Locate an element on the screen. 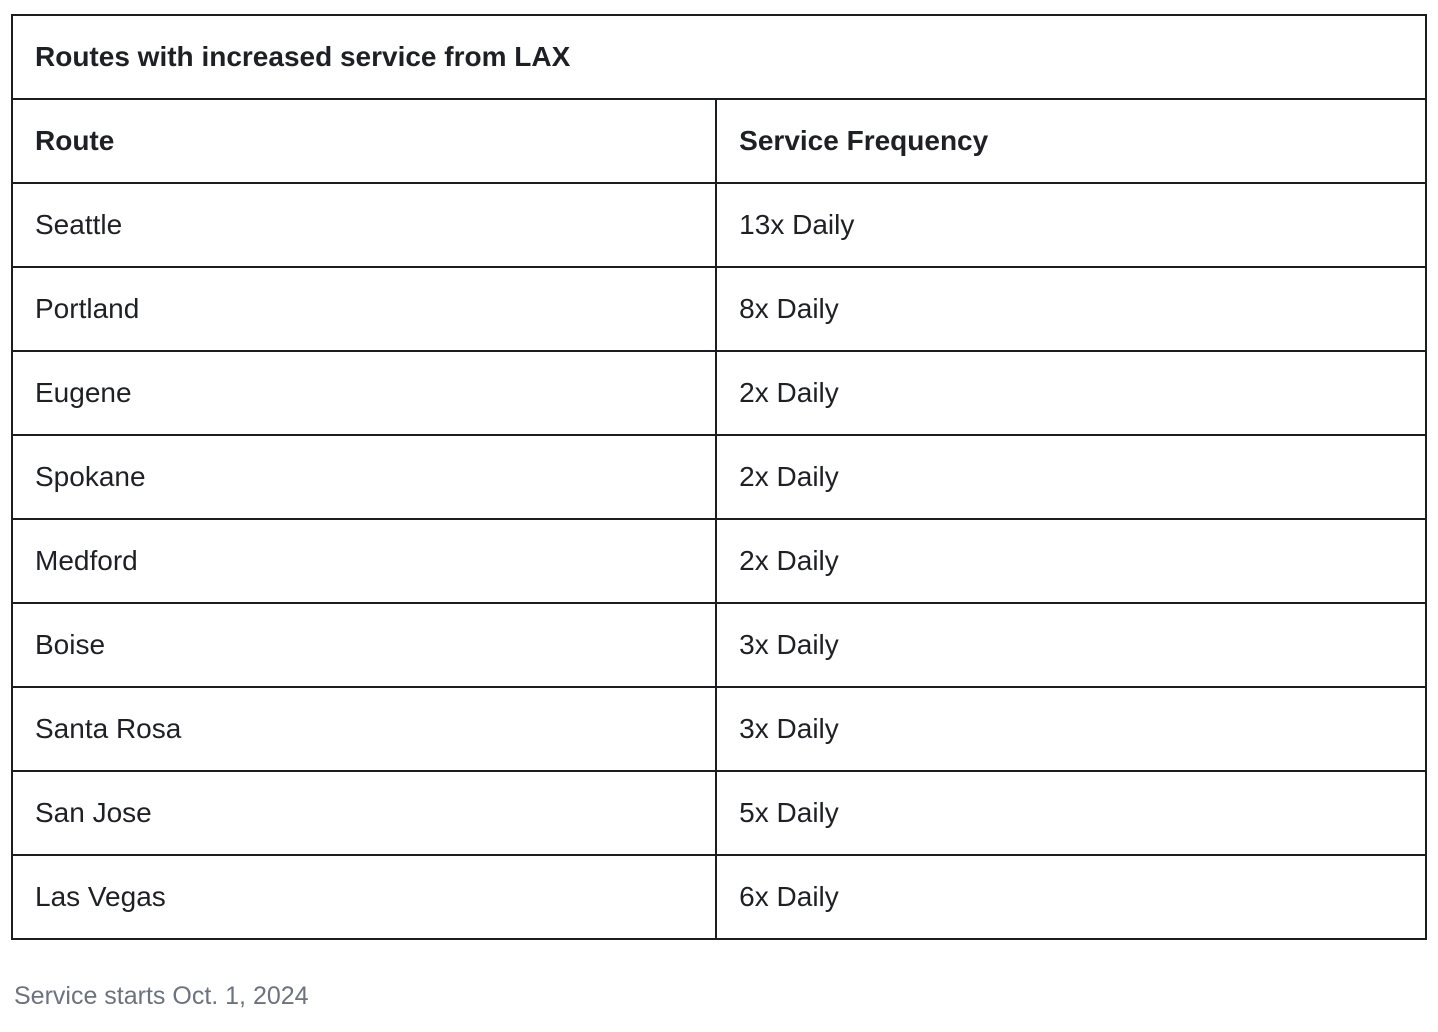 Image resolution: width=1438 pixels, height=1032 pixels. table-row: Las Vegas 6x Daily is located at coordinates (718, 897).